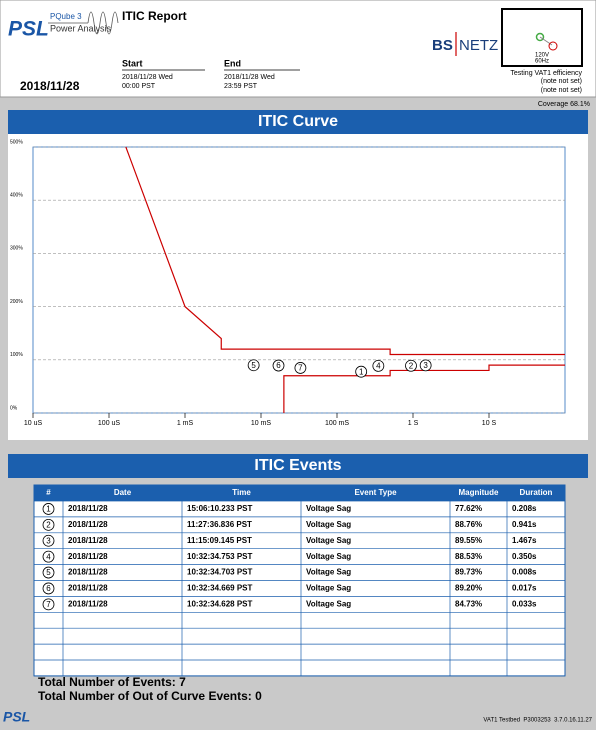  Describe the element at coordinates (479, 492) in the screenshot. I see `column-header: Magnitude` at that location.